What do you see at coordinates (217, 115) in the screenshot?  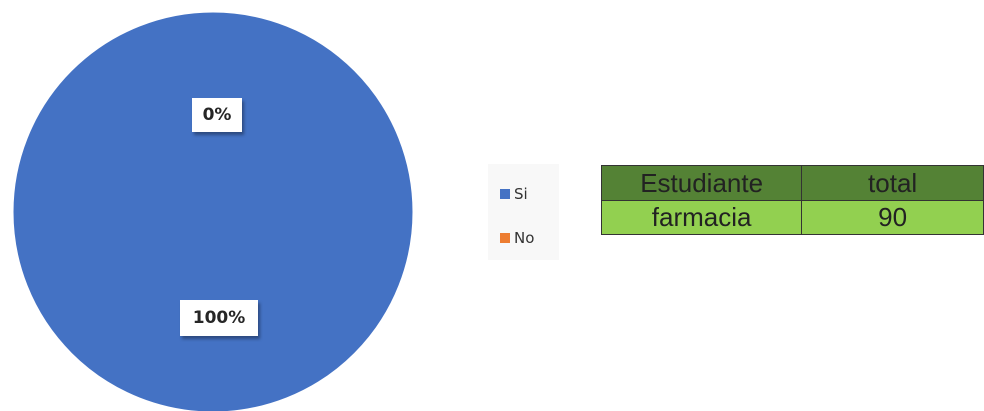 I see `data-label-no: 0%` at bounding box center [217, 115].